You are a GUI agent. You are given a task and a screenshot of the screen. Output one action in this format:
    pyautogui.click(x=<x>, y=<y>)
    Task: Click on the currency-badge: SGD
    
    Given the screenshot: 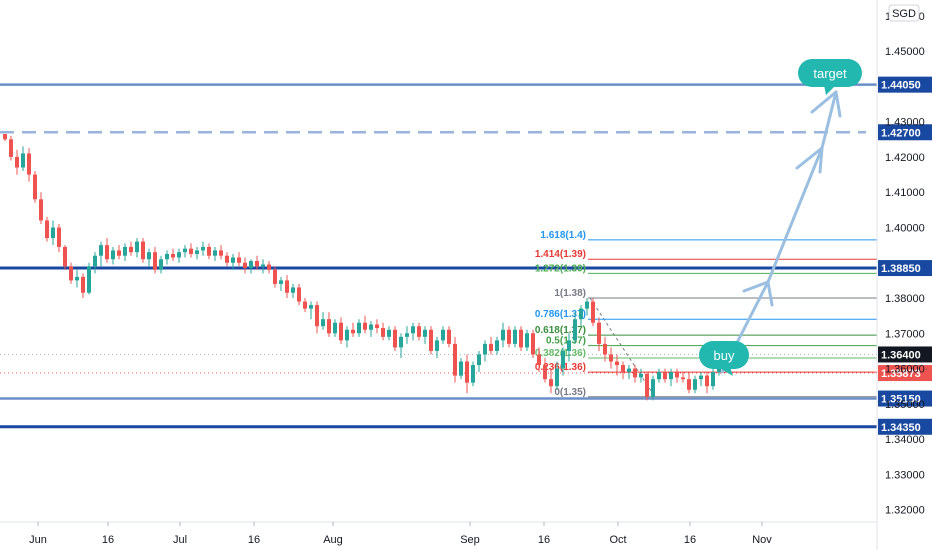 What is the action you would take?
    pyautogui.click(x=904, y=13)
    